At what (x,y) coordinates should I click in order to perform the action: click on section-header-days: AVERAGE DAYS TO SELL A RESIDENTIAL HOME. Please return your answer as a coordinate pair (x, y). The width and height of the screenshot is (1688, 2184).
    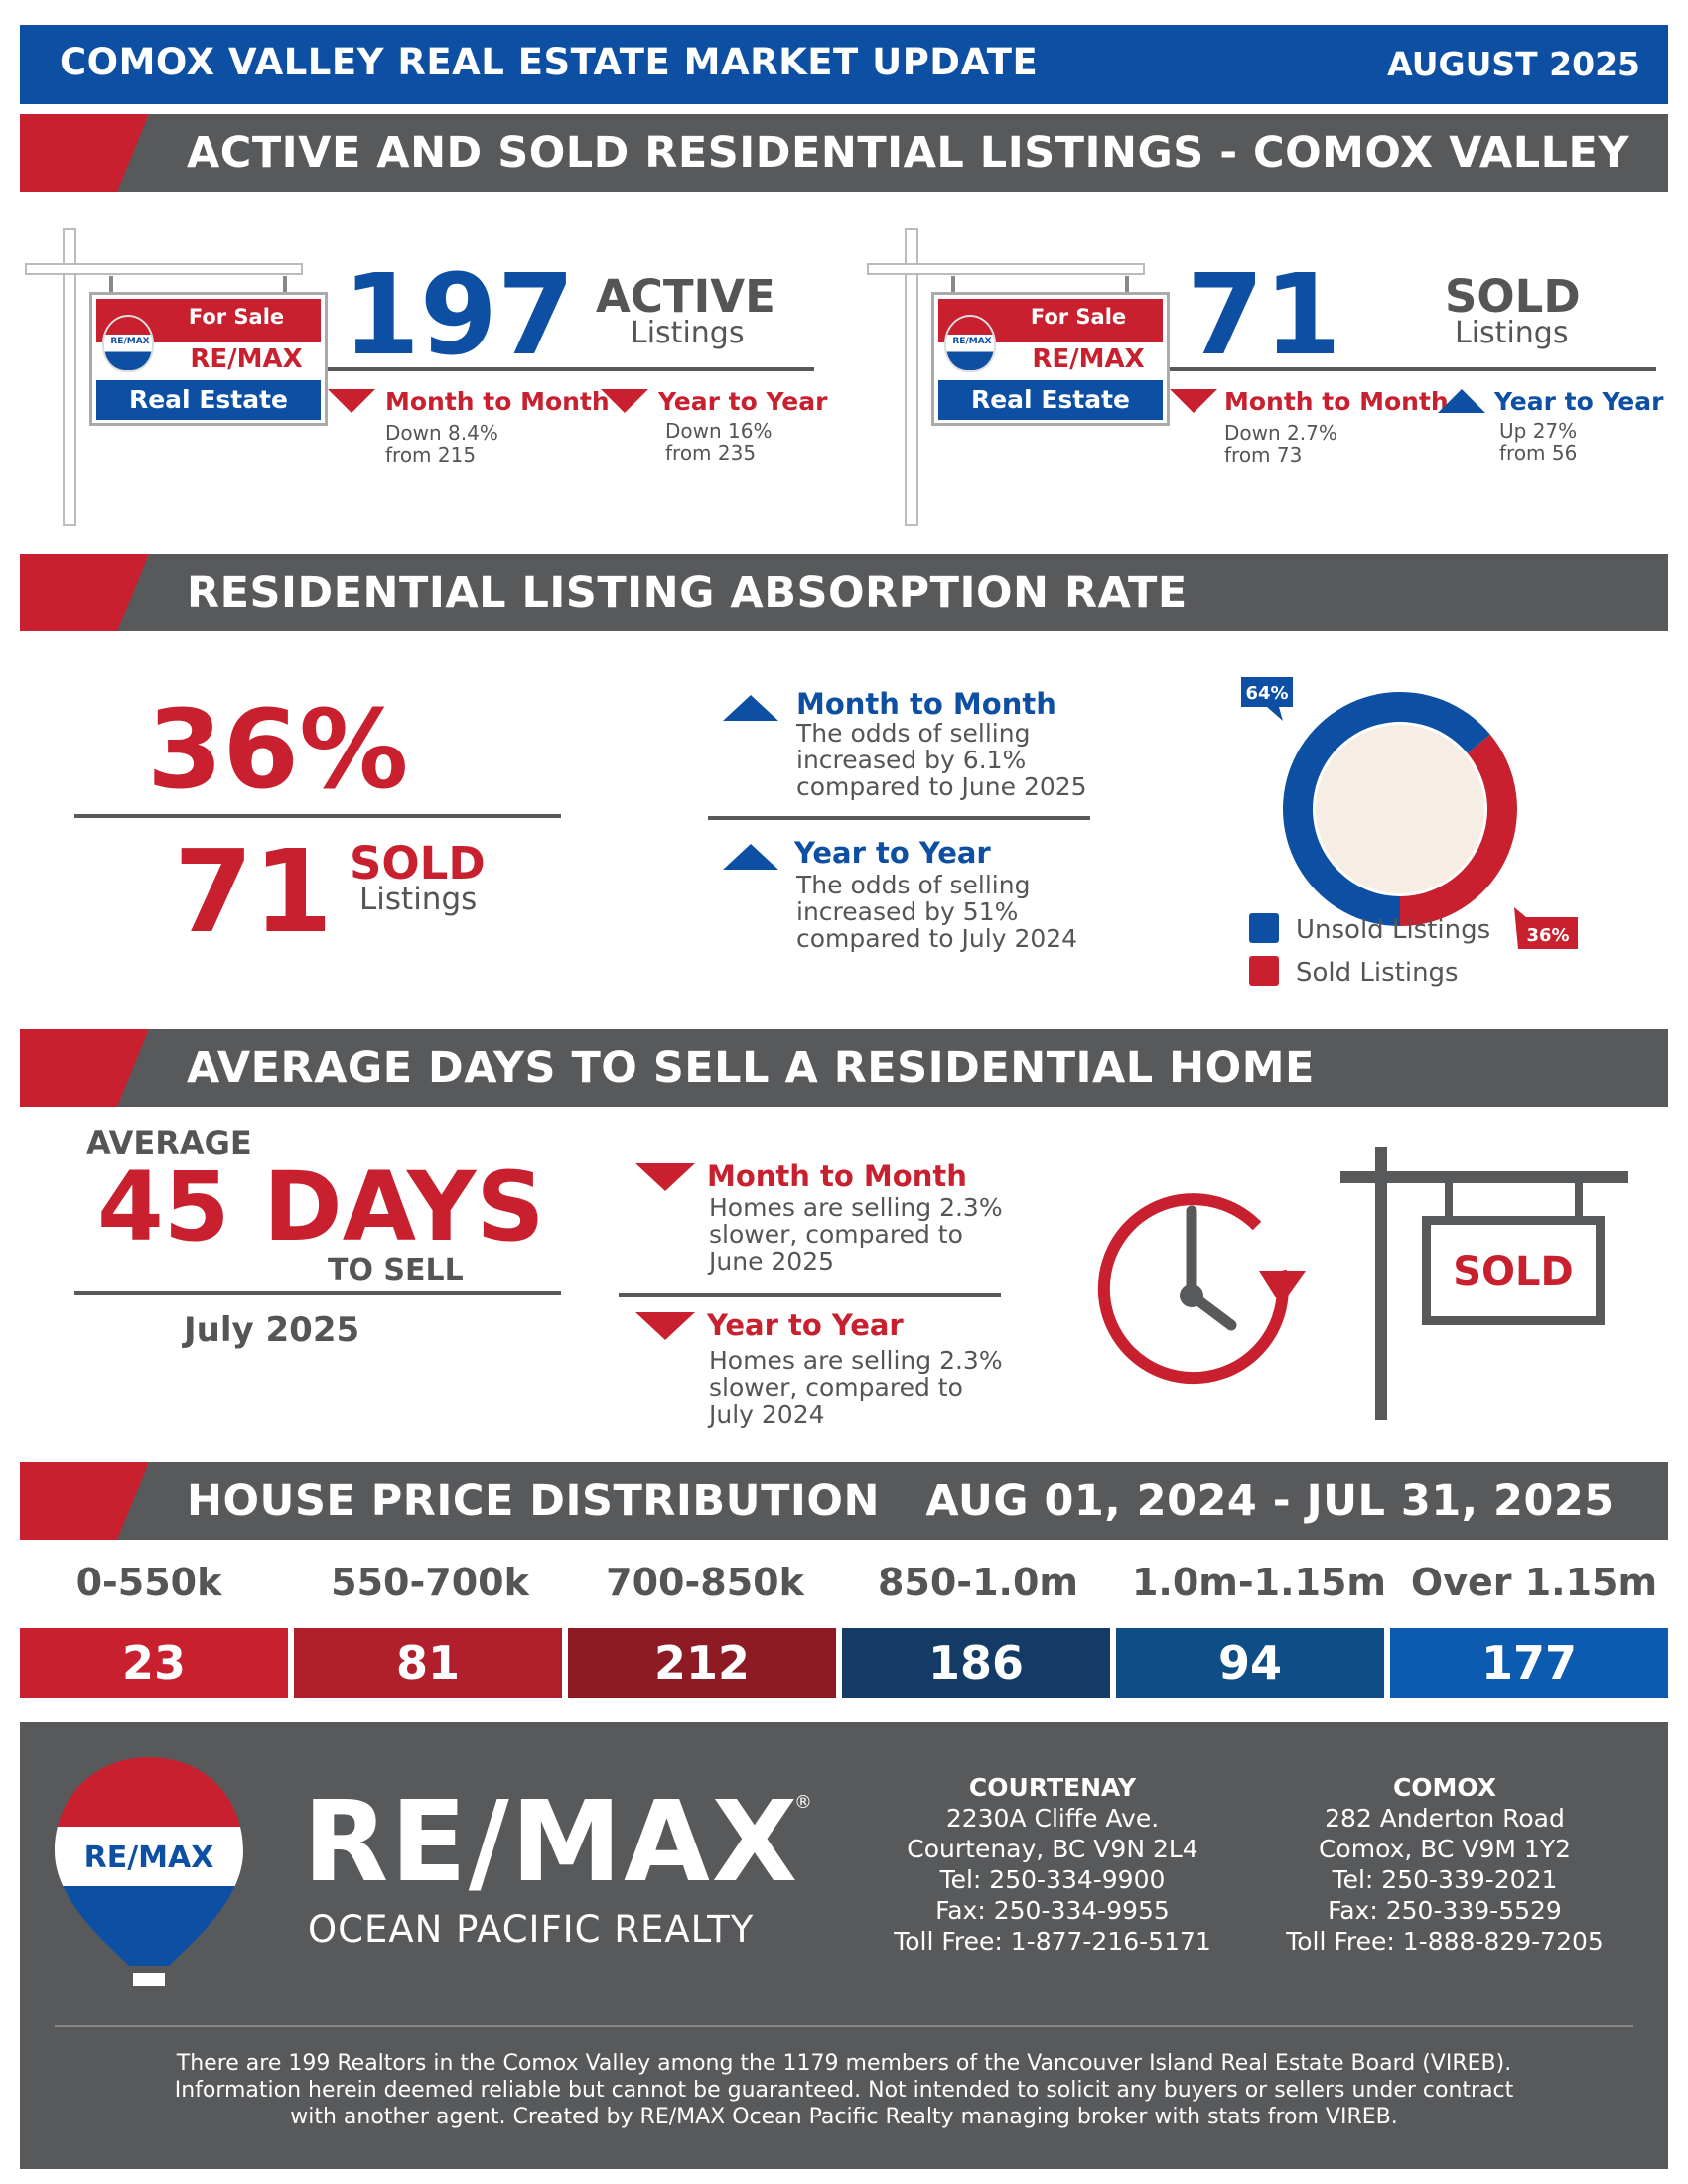
    Looking at the image, I should click on (844, 1068).